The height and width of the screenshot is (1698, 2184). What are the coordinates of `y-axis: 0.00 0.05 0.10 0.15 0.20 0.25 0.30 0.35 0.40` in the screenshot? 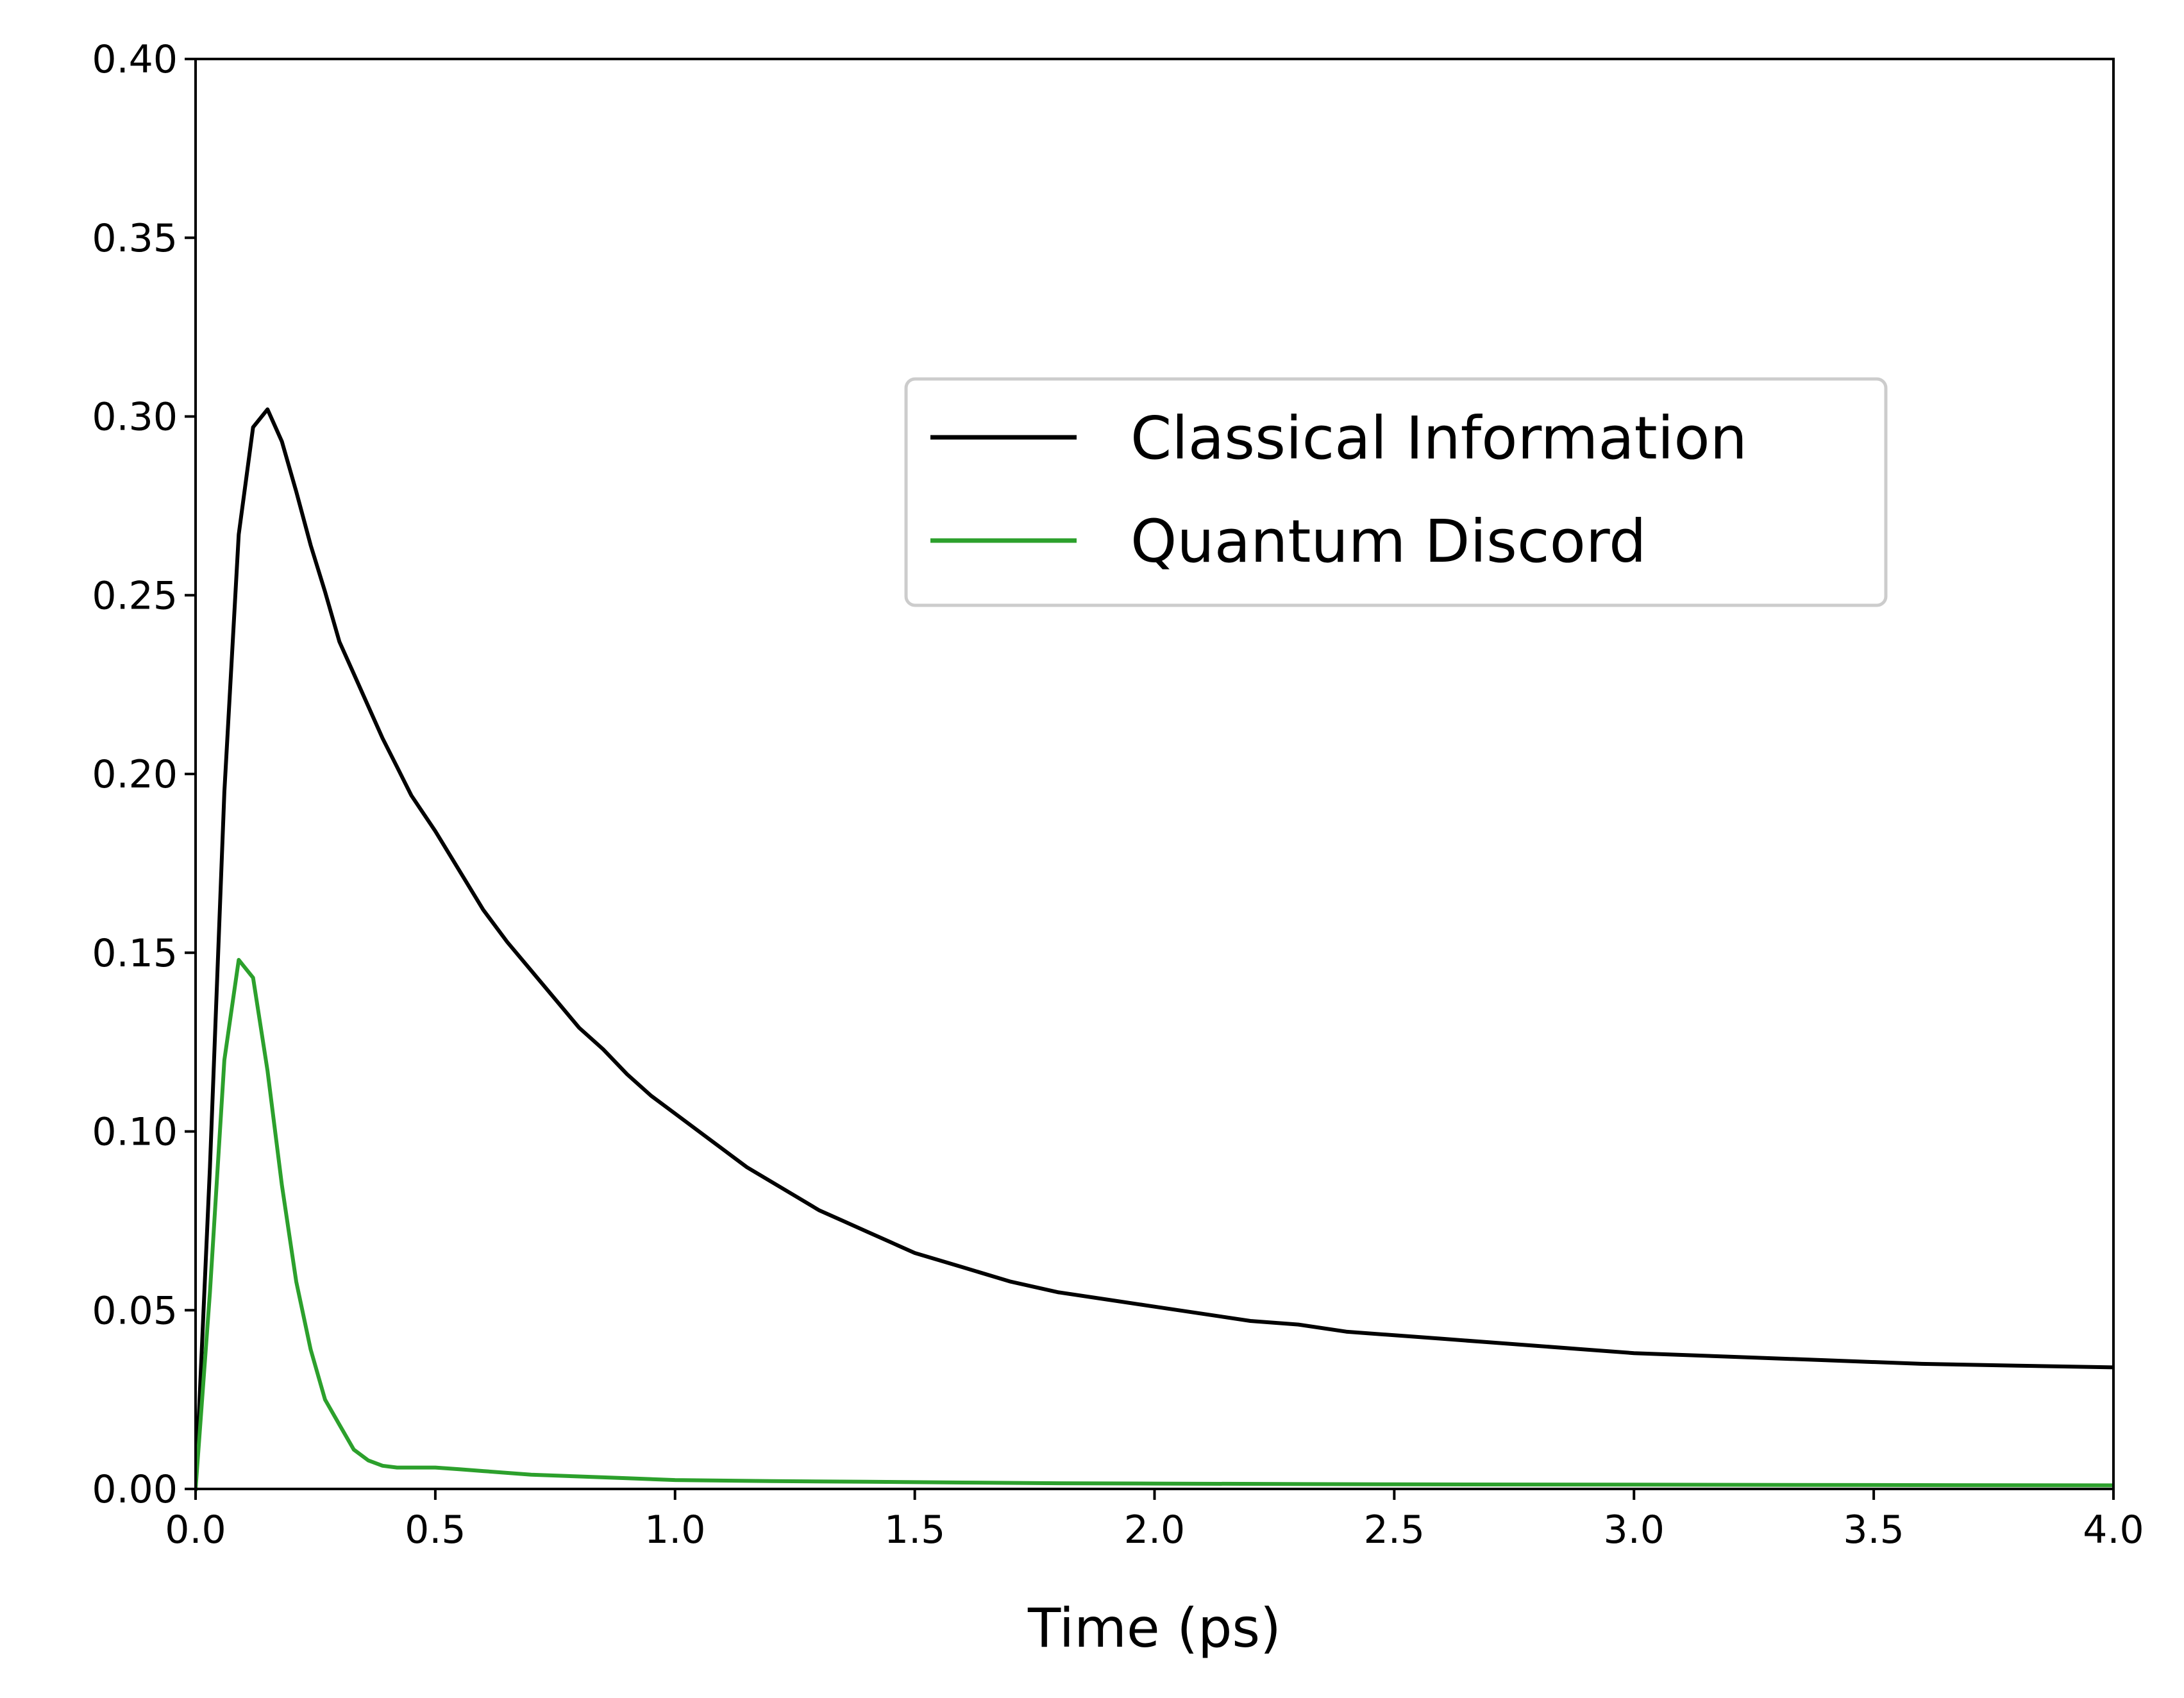 It's located at (144, 774).